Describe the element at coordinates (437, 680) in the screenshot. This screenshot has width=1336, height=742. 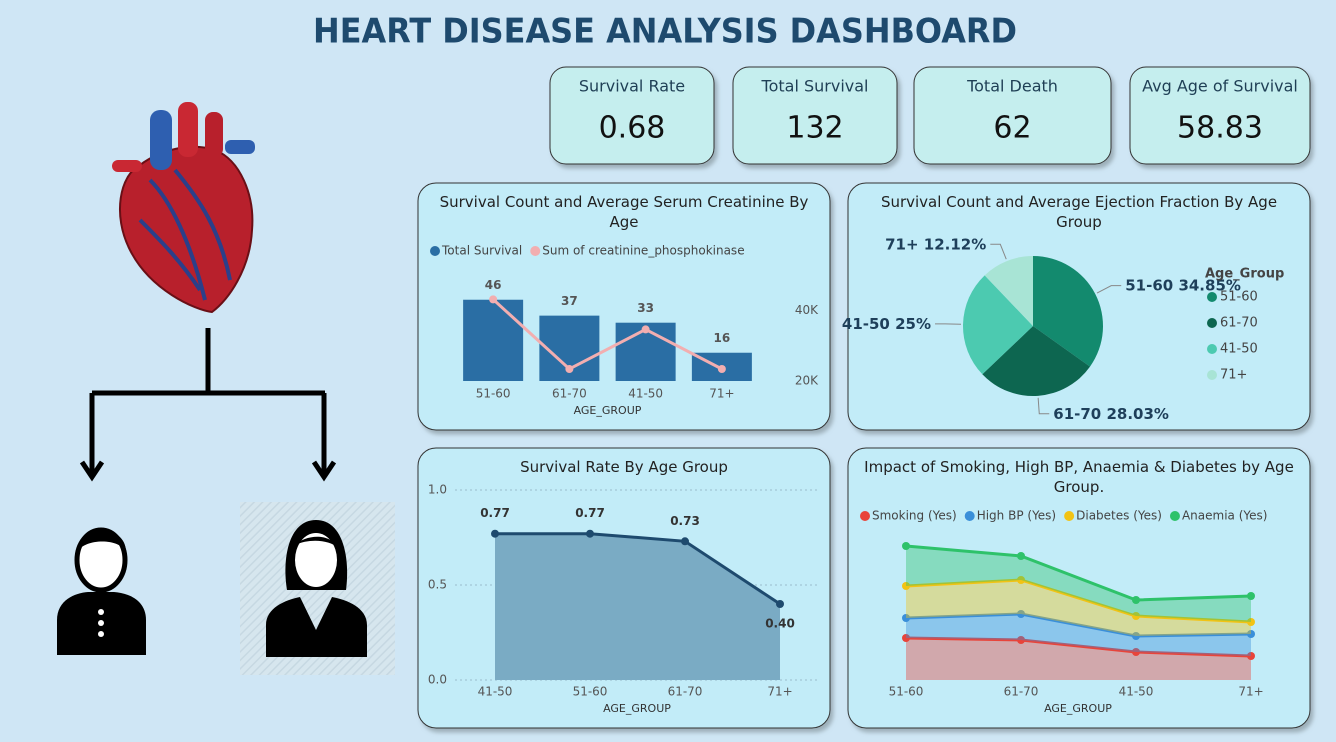
I see `y-tick-label: 0.0` at that location.